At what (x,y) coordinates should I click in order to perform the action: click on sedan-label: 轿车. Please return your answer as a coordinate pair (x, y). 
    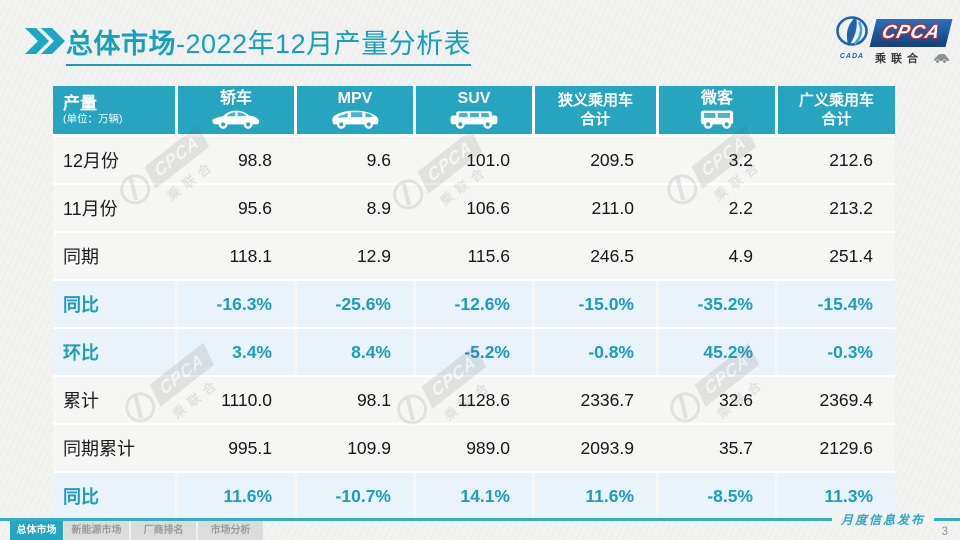
    Looking at the image, I should click on (235, 98).